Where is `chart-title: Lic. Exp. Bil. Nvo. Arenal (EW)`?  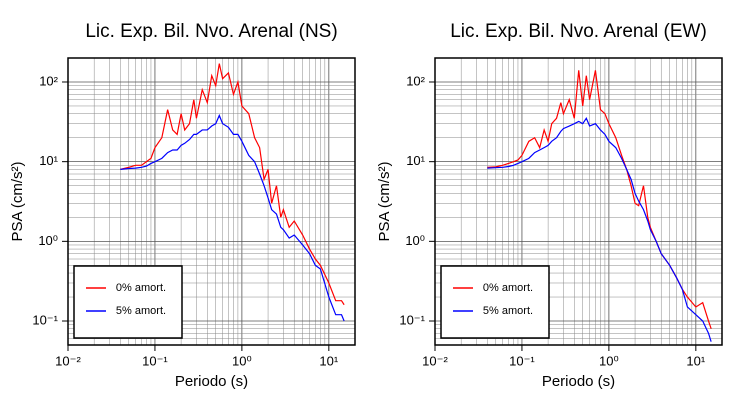
chart-title: Lic. Exp. Bil. Nvo. Arenal (EW) is located at coordinates (578, 31).